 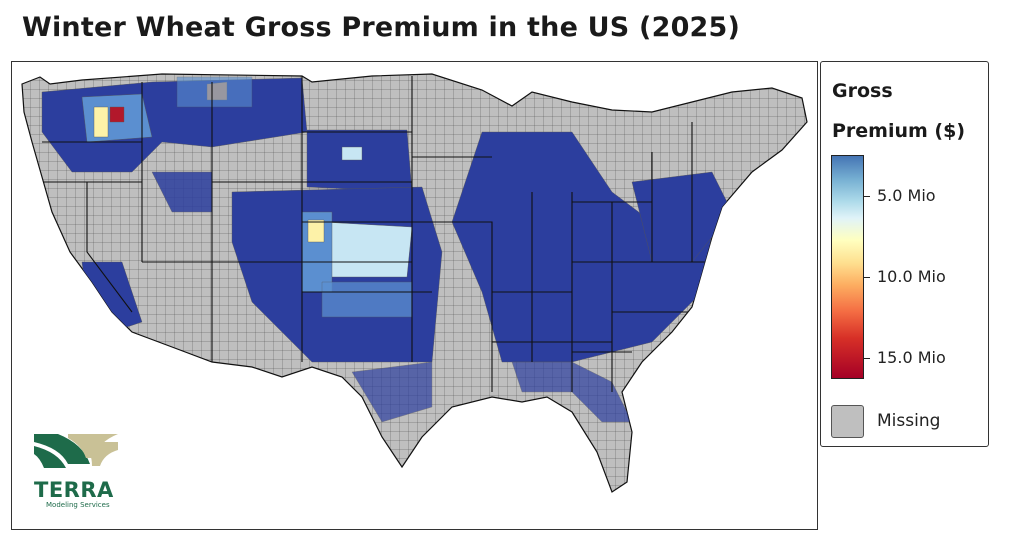 I want to click on legend-tick-label-5: 5.0 Mio, so click(x=906, y=195).